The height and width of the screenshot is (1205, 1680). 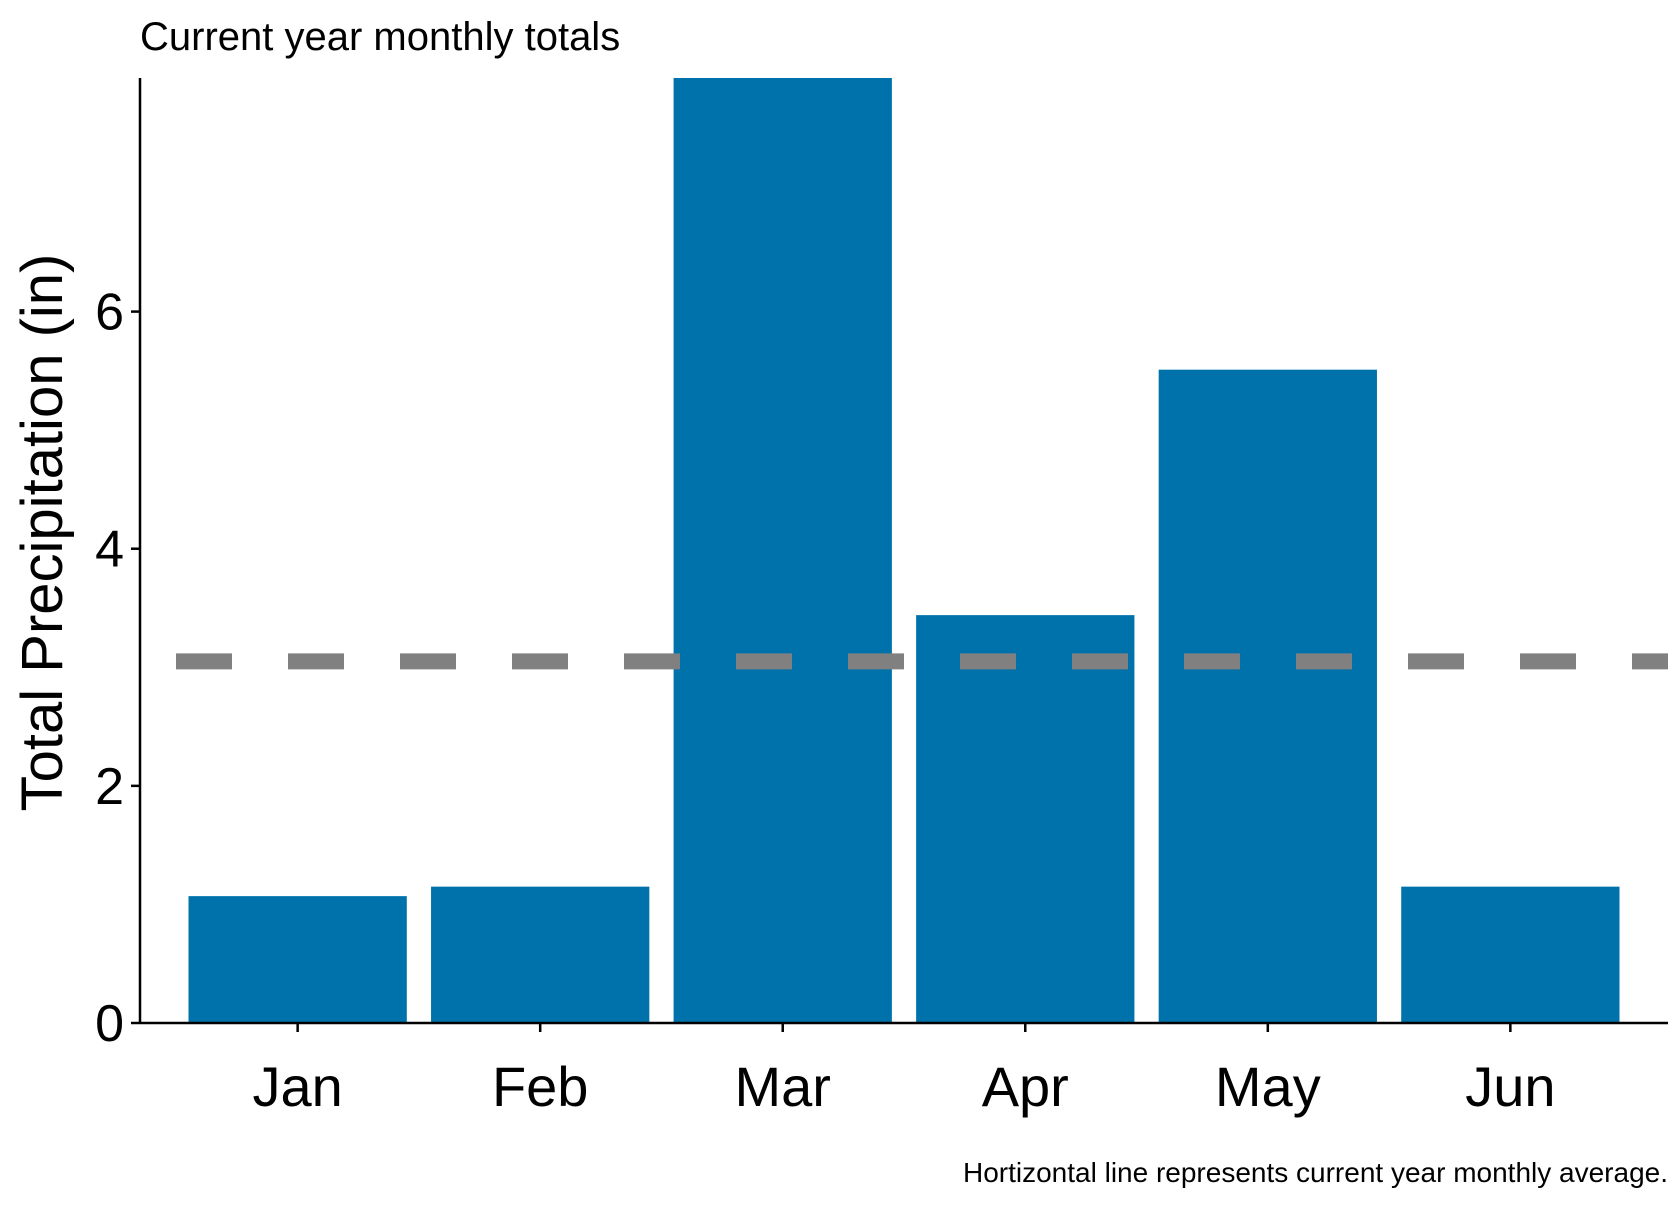 I want to click on bar-apr, so click(x=1025, y=819).